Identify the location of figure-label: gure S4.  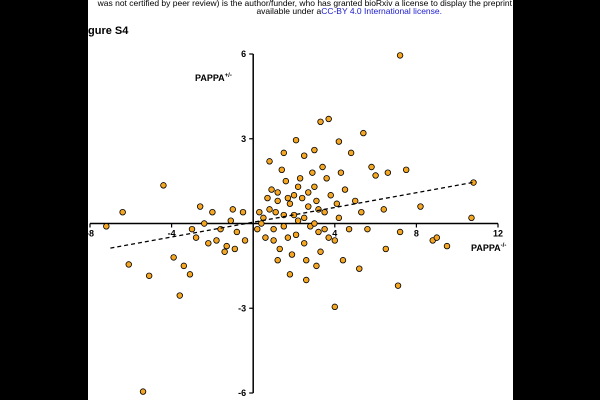
(108, 31).